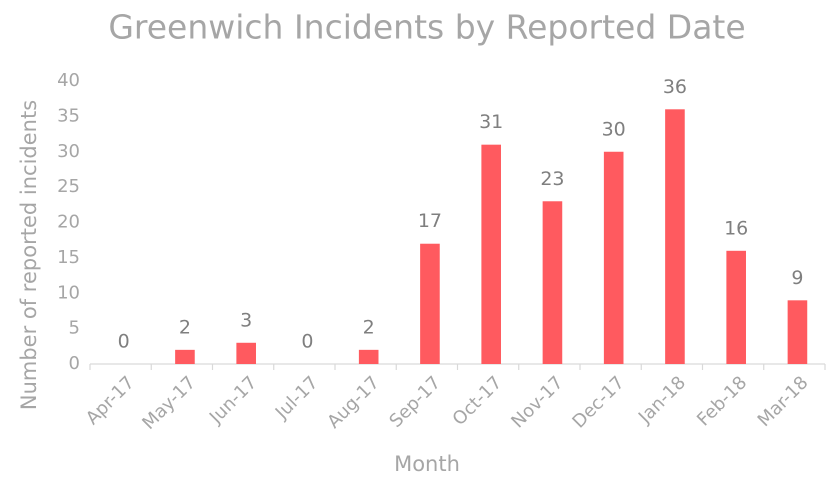 Image resolution: width=827 pixels, height=481 pixels. Describe the element at coordinates (68, 292) in the screenshot. I see `y-tick-label: 10` at that location.